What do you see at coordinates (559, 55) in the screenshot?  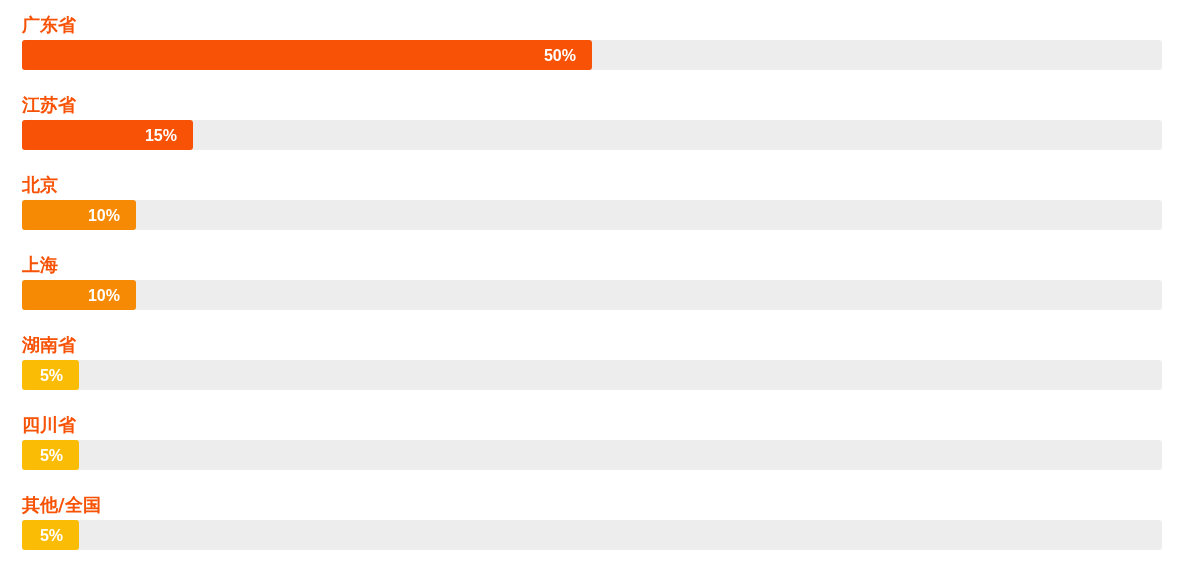 I see `data-label: 50%` at bounding box center [559, 55].